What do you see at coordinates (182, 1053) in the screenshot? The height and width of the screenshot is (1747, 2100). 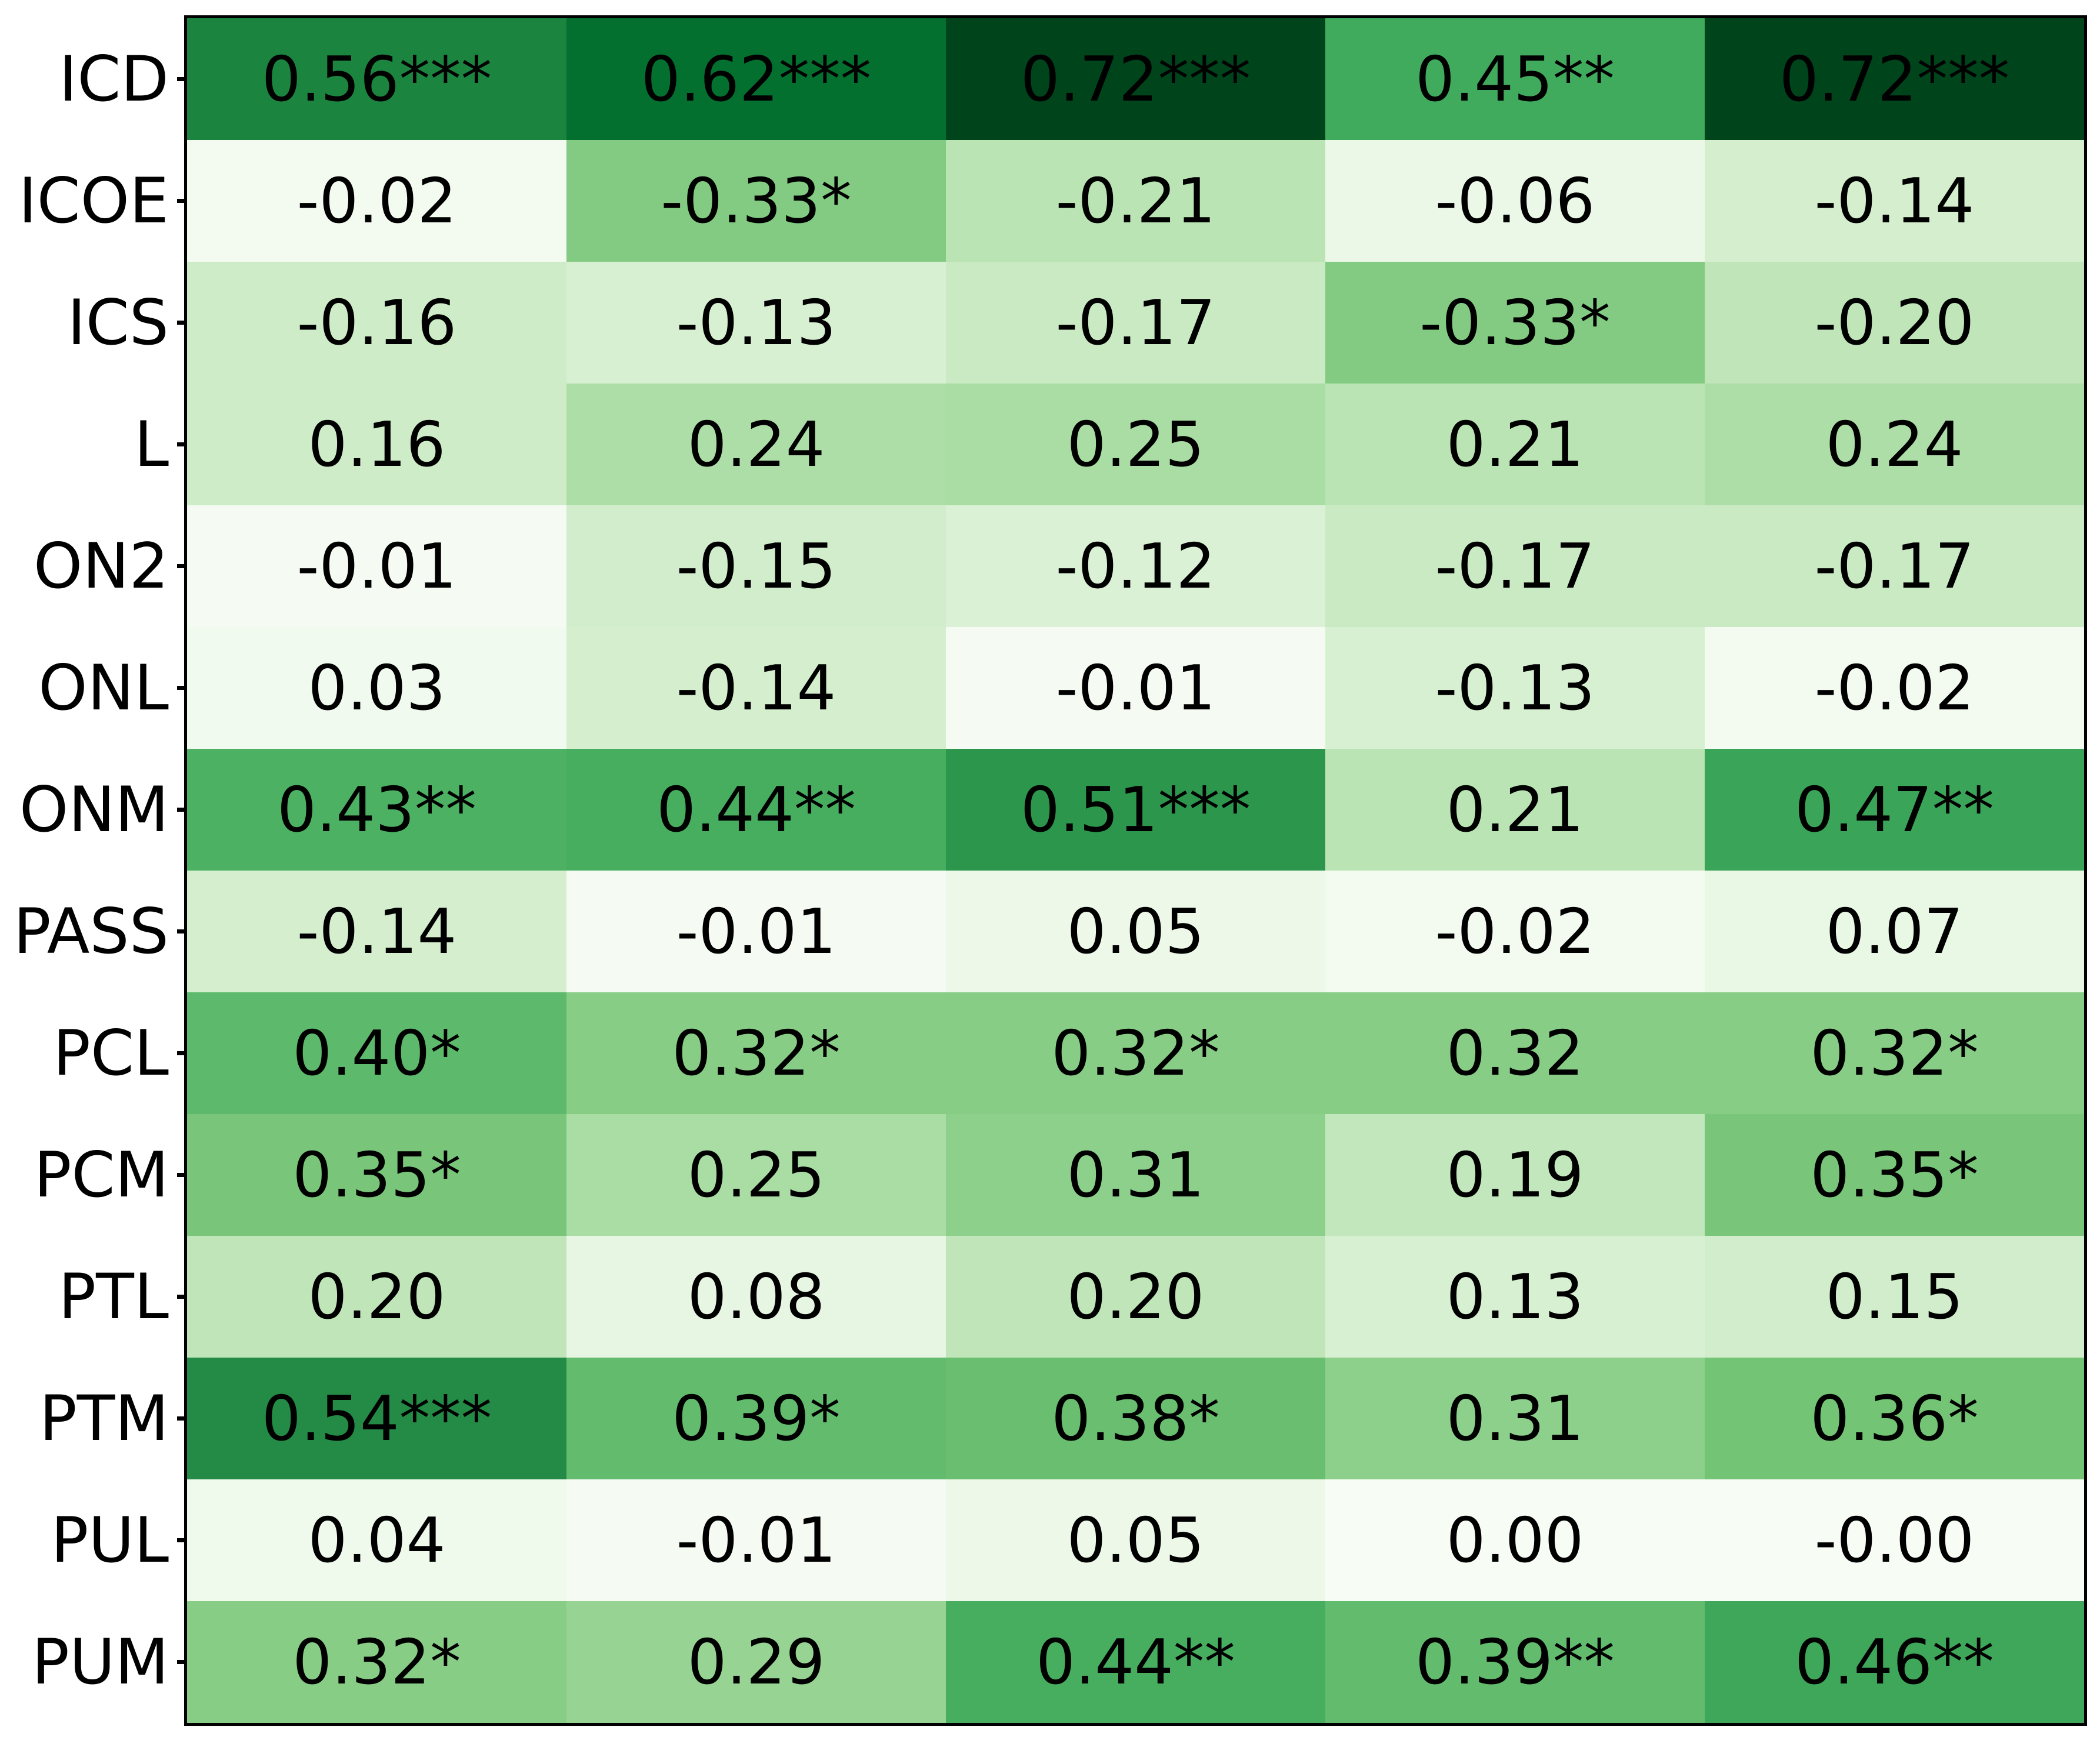 I see `y-tick-PCL` at bounding box center [182, 1053].